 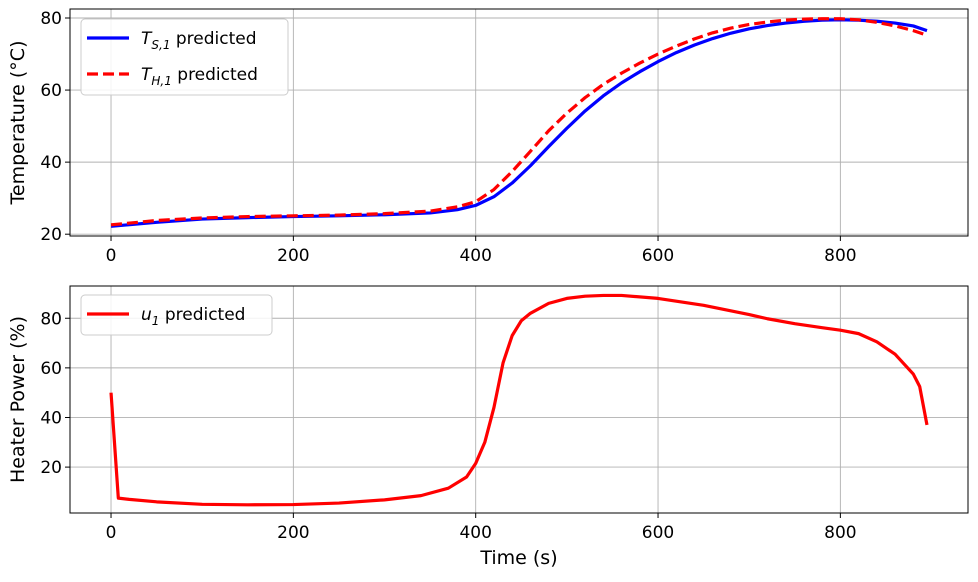 I want to click on legend-label-0: u1 predicted, so click(x=193, y=316).